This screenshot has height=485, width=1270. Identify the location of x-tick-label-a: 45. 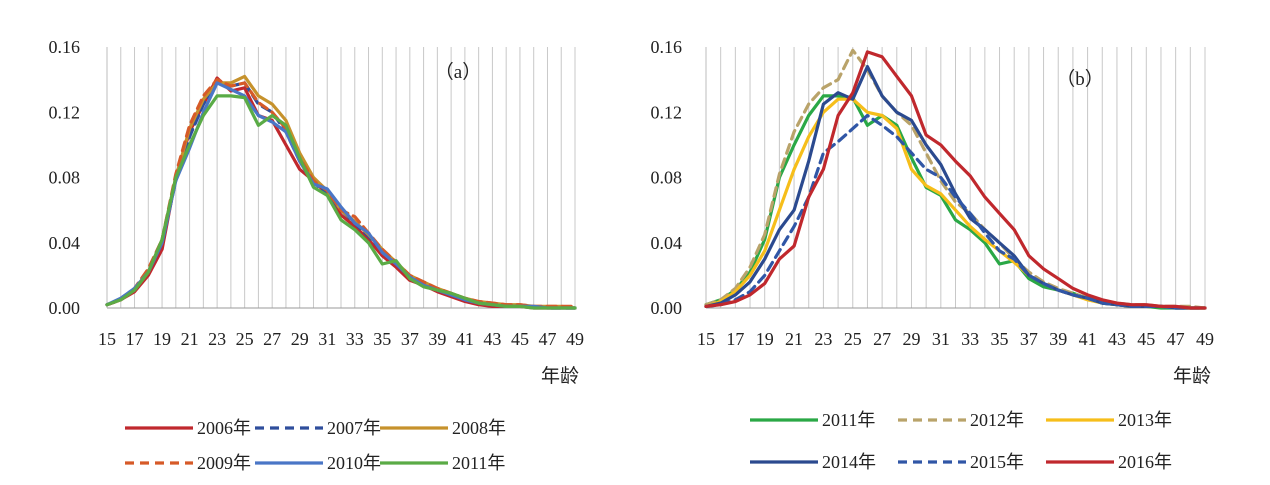
(520, 339).